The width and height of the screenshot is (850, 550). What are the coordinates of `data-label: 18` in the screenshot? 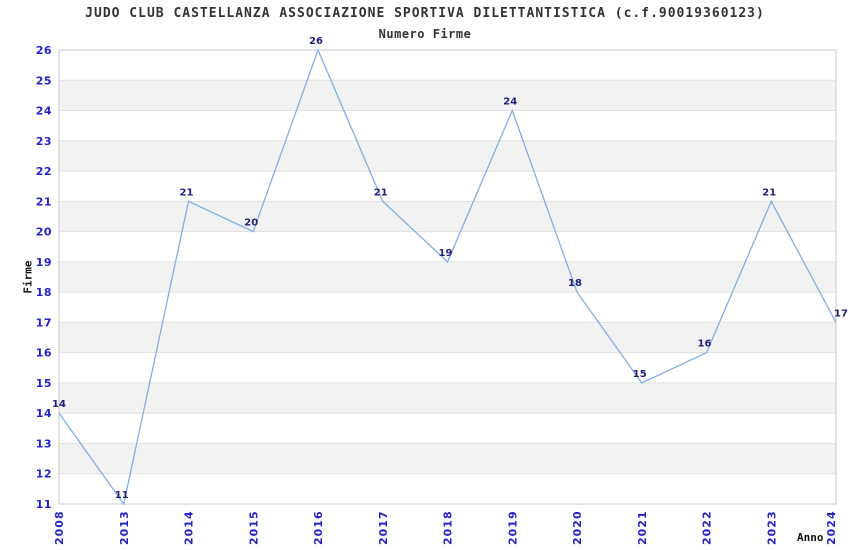 It's located at (575, 283).